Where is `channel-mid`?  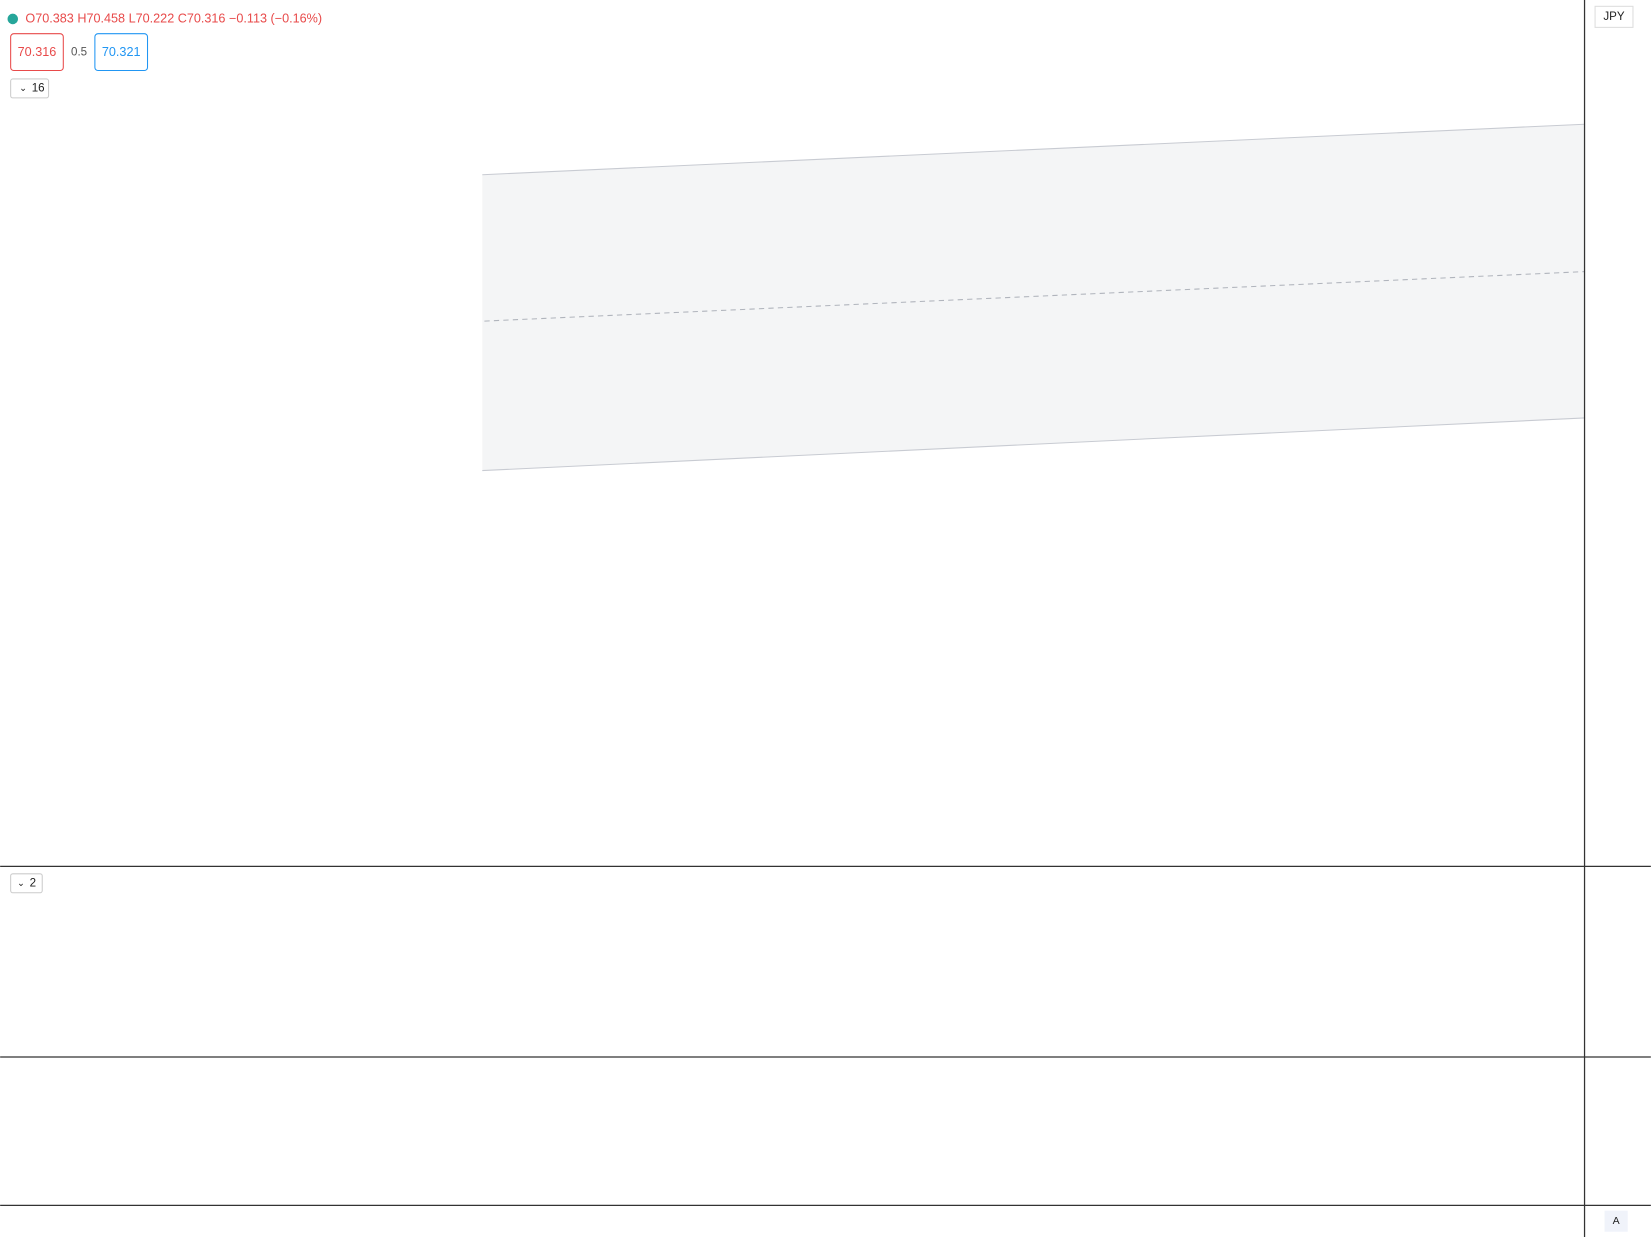
channel-mid is located at coordinates (1034, 296).